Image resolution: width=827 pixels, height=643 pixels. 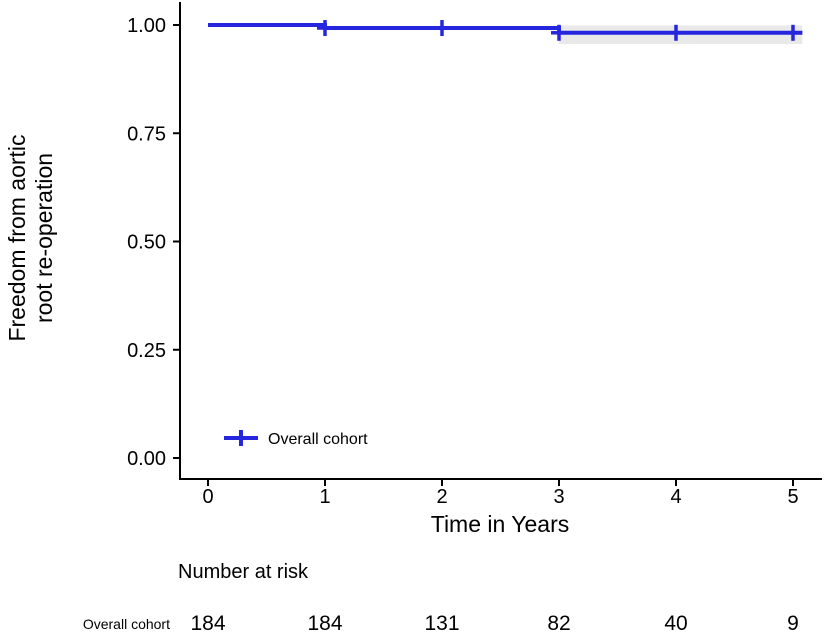 I want to click on y-tick-label: 0.25, so click(x=146, y=351).